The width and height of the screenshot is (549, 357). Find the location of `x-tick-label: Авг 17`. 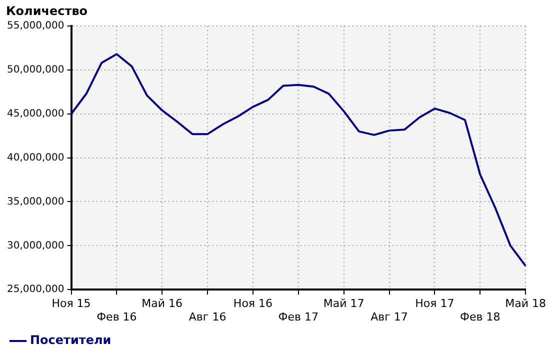

x-tick-label: Авг 17 is located at coordinates (389, 317).